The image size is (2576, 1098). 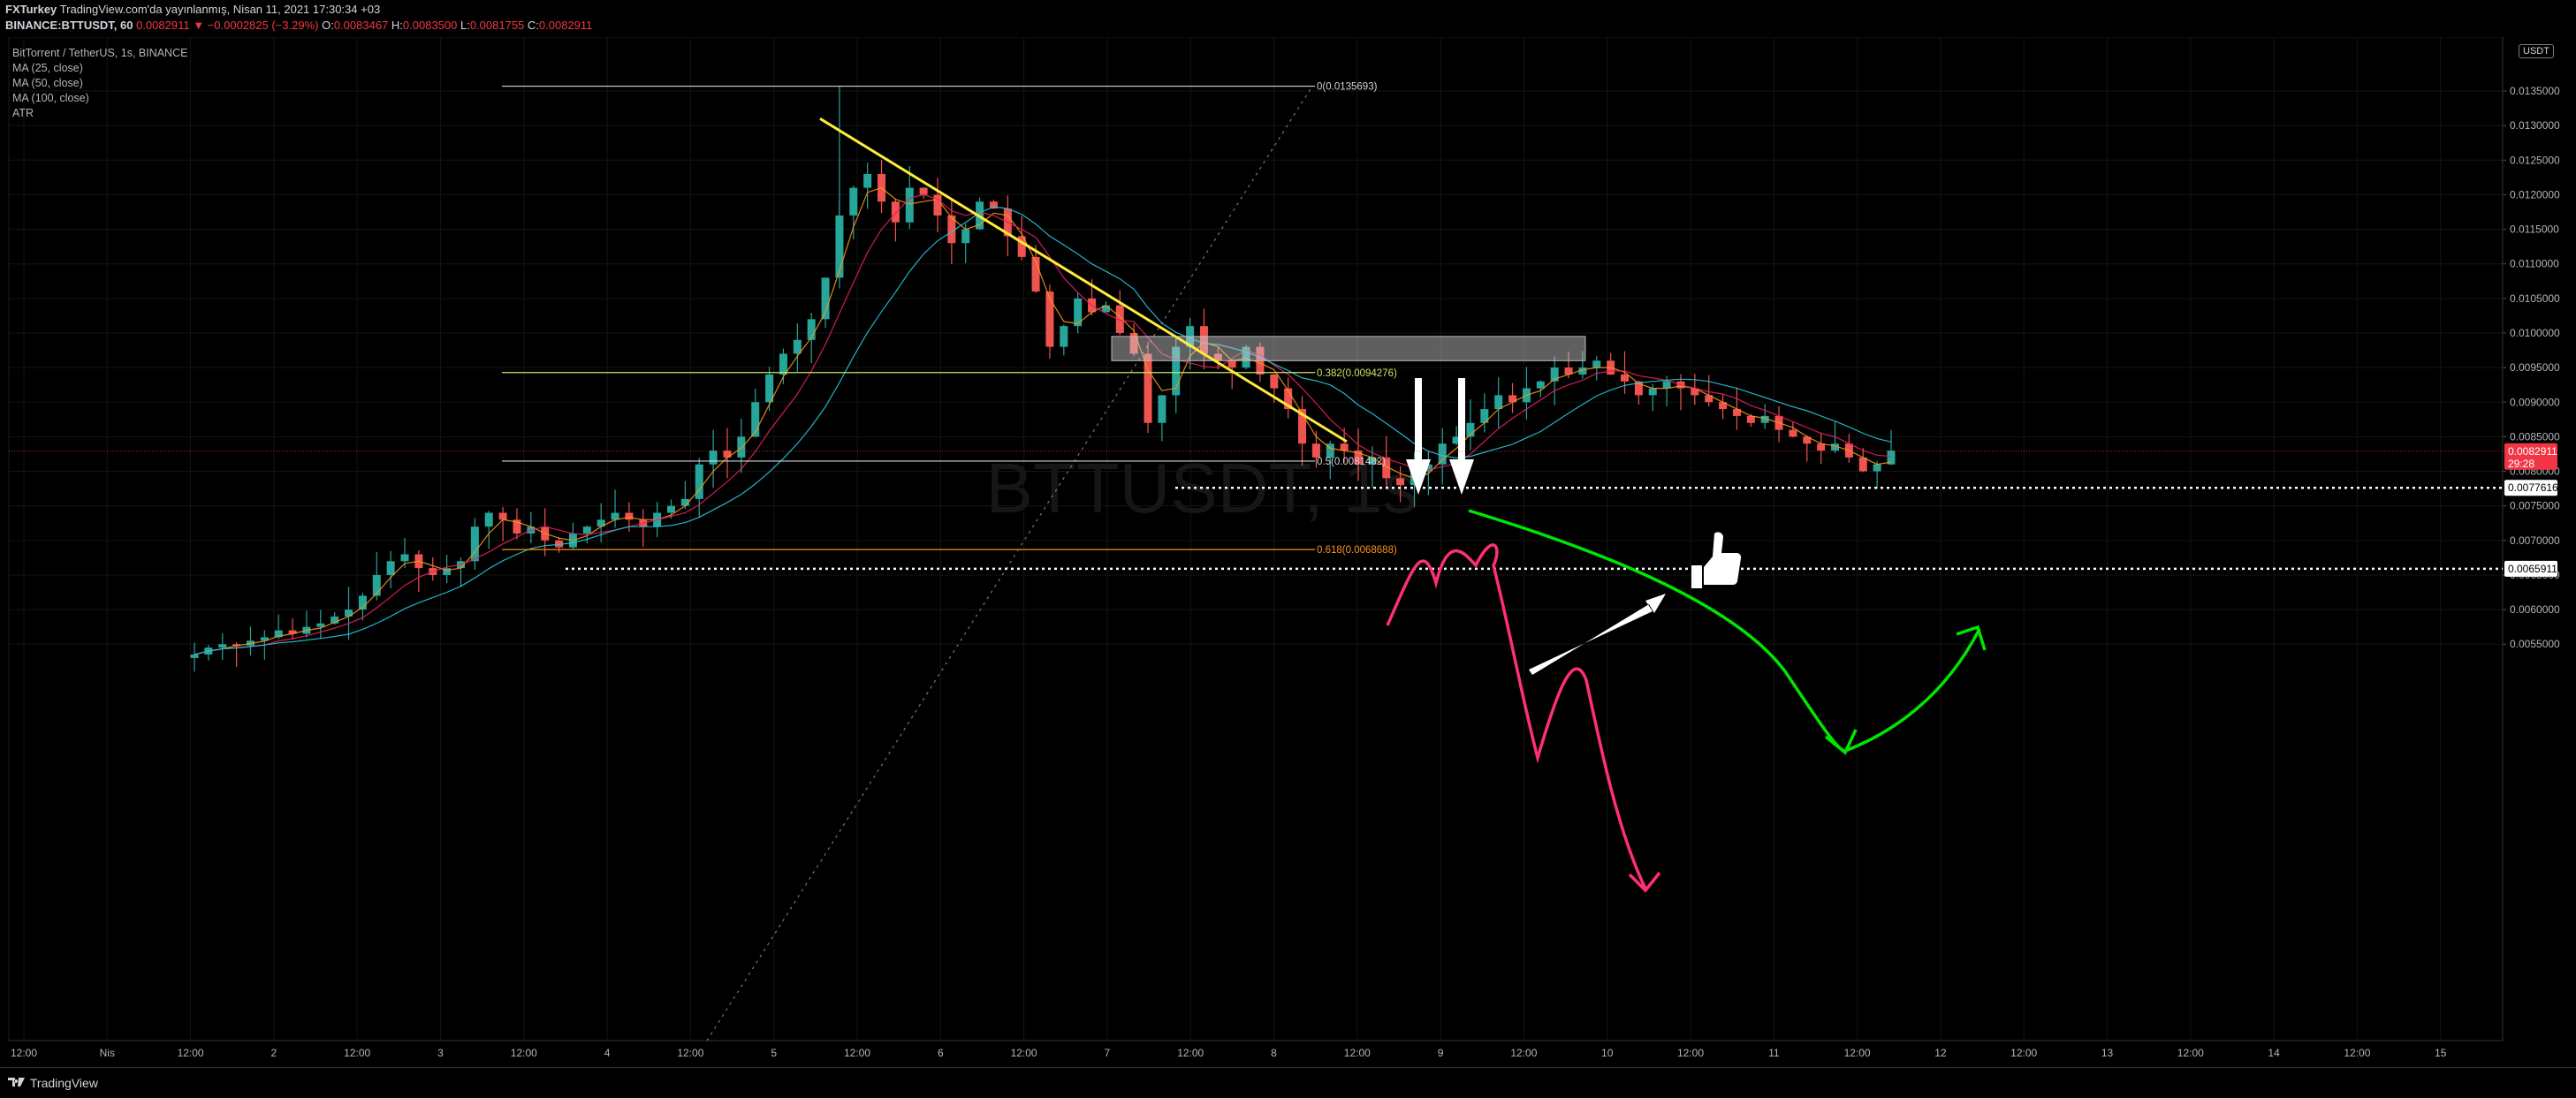 I want to click on y-tick-label: 0.0105000, so click(x=2535, y=299).